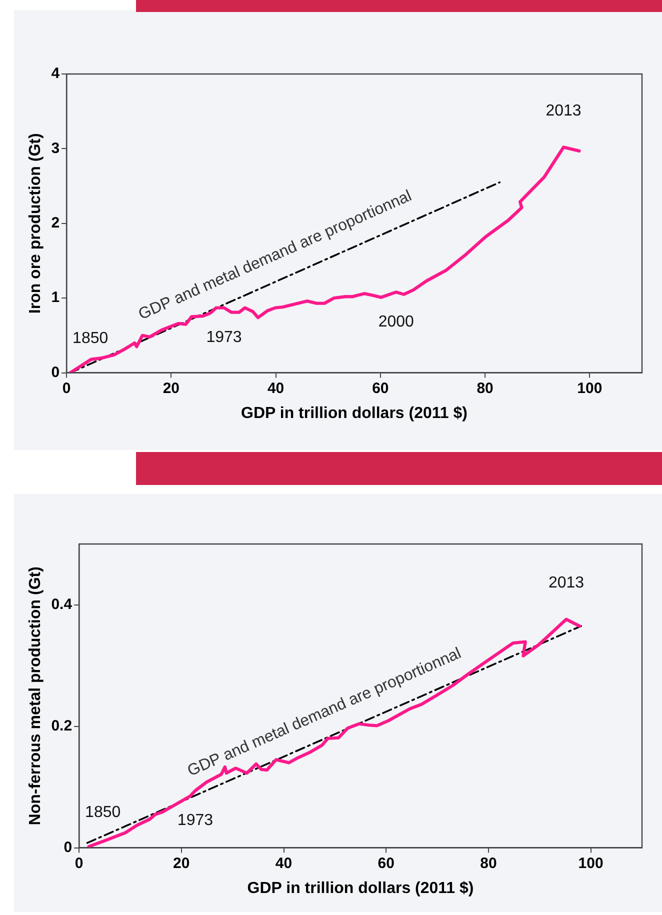  I want to click on x-tick-label: 0, so click(79, 863).